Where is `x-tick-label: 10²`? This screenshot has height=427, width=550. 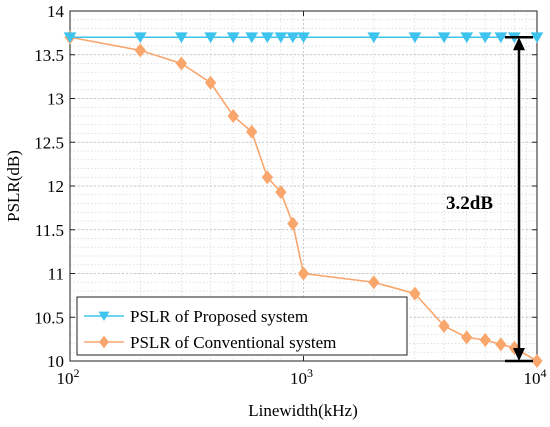
x-tick-label: 10² is located at coordinates (68, 377).